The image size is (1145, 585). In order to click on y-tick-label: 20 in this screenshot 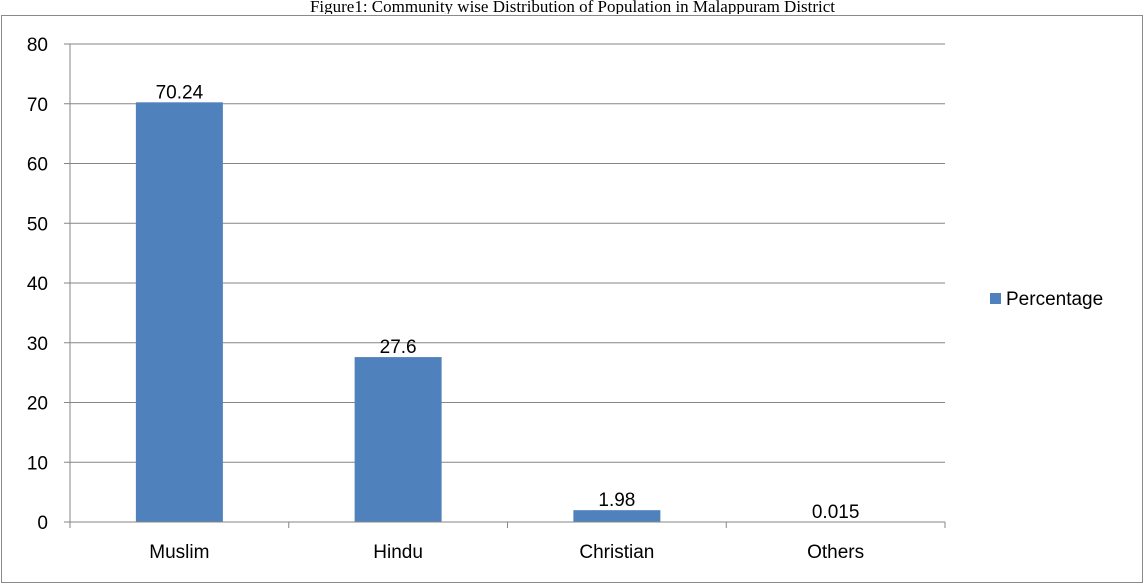, I will do `click(37, 404)`.